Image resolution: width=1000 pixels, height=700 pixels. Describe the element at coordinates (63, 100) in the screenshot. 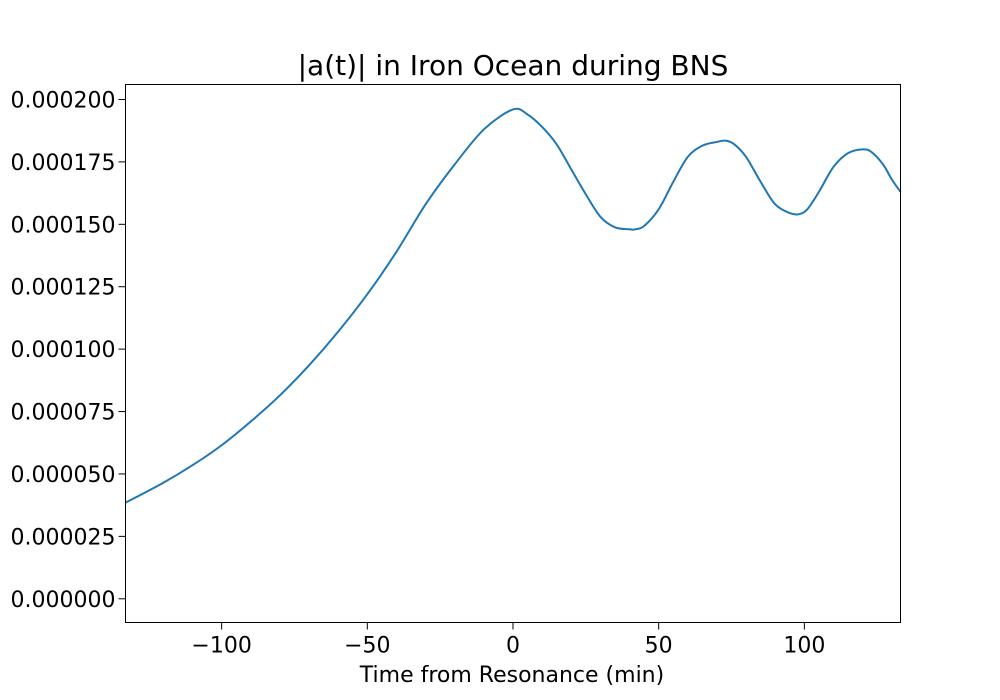

I see `y-tick-label: 0.000200` at that location.